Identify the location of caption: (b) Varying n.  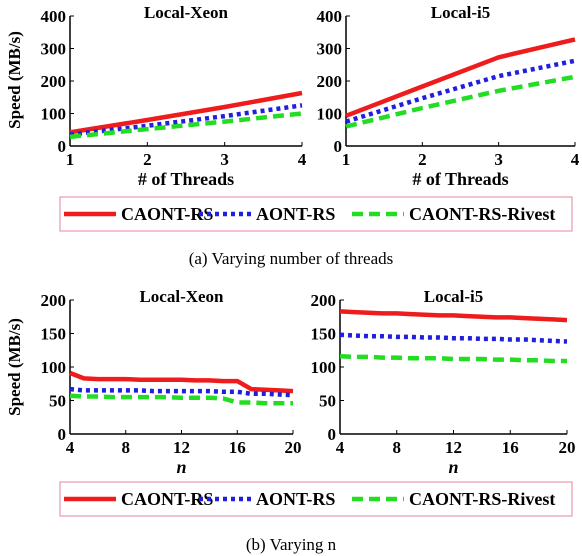
(291, 544).